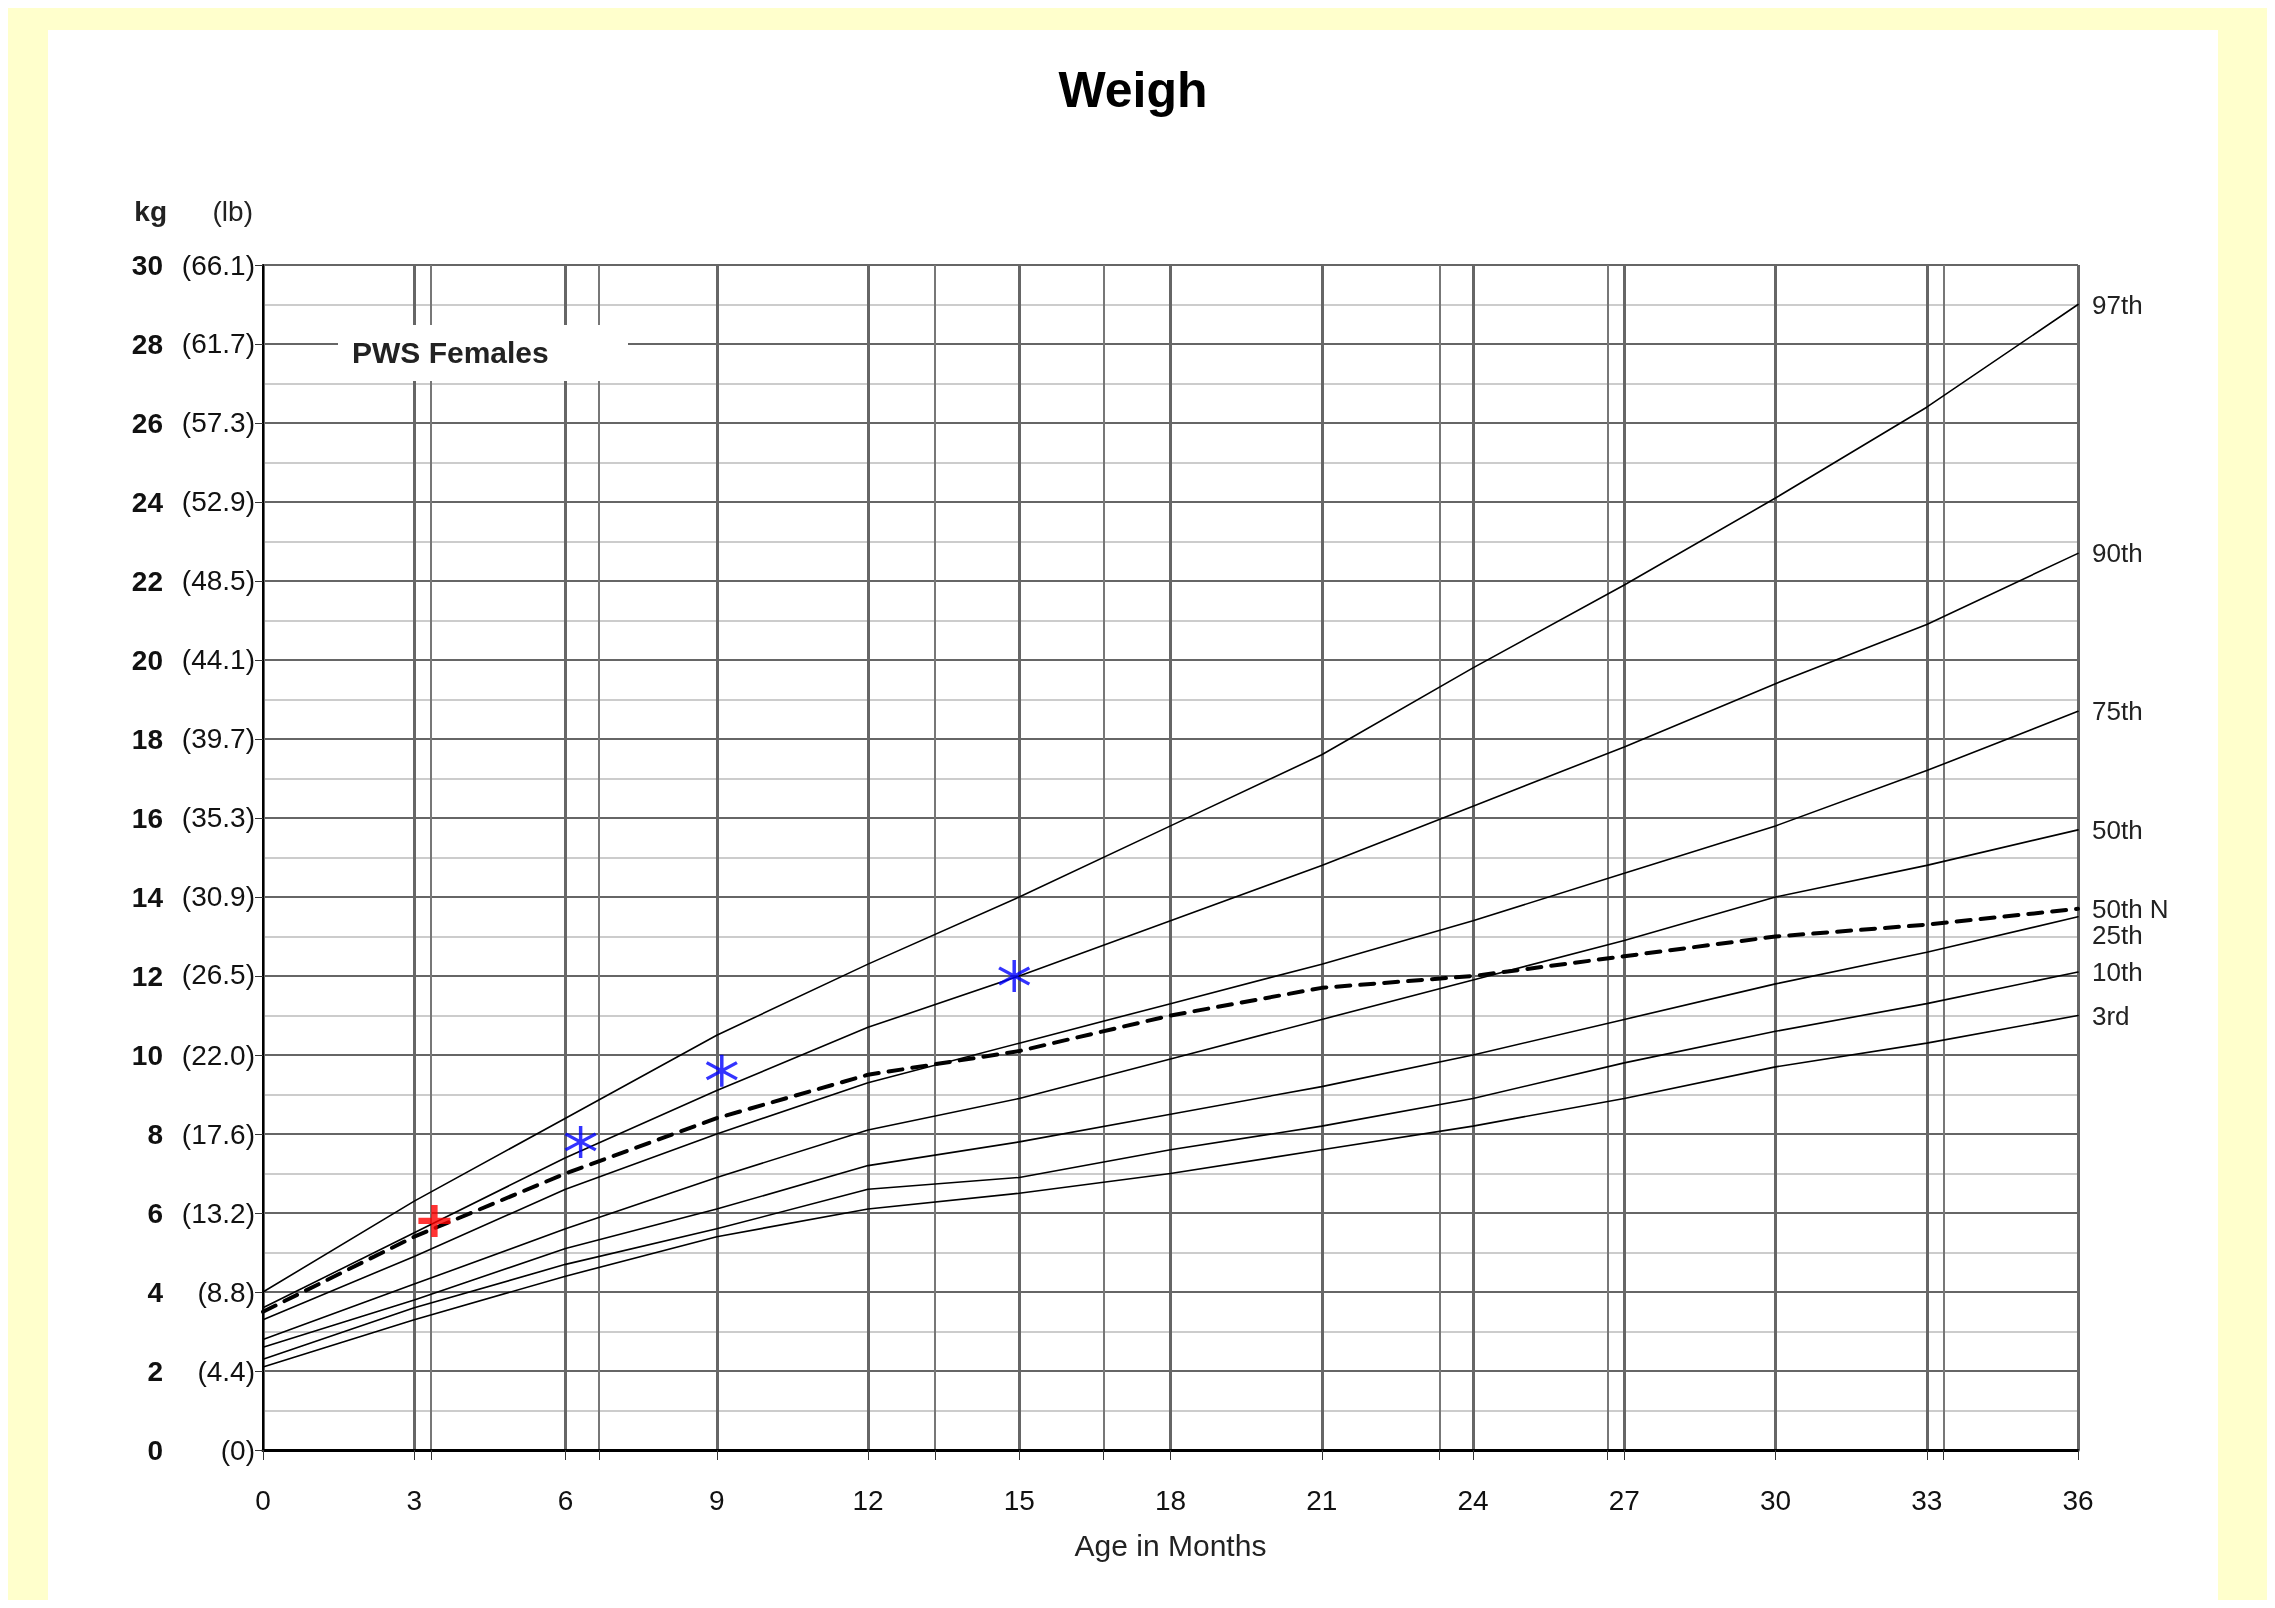  What do you see at coordinates (155, 1292) in the screenshot?
I see `y-tick-label: 4` at bounding box center [155, 1292].